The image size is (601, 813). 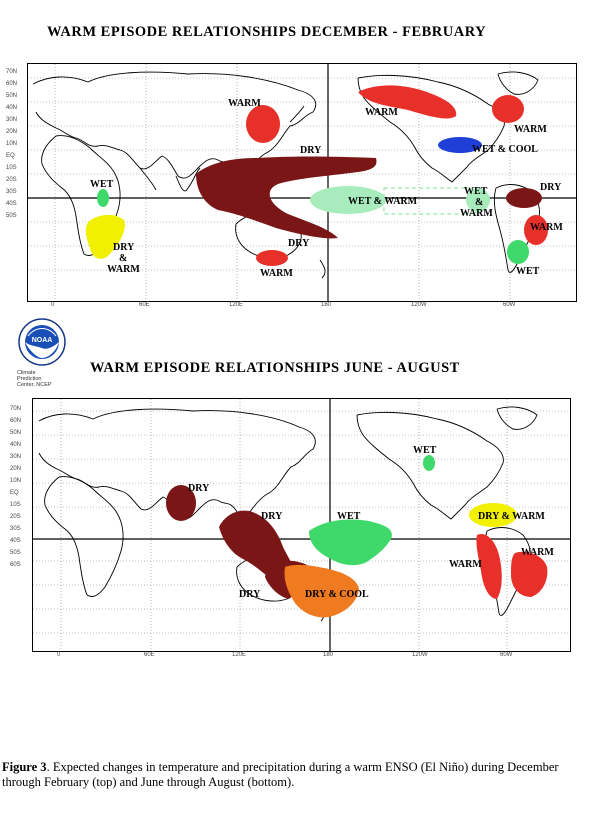 What do you see at coordinates (123, 258) in the screenshot?
I see `label-dry-warm-2: &` at bounding box center [123, 258].